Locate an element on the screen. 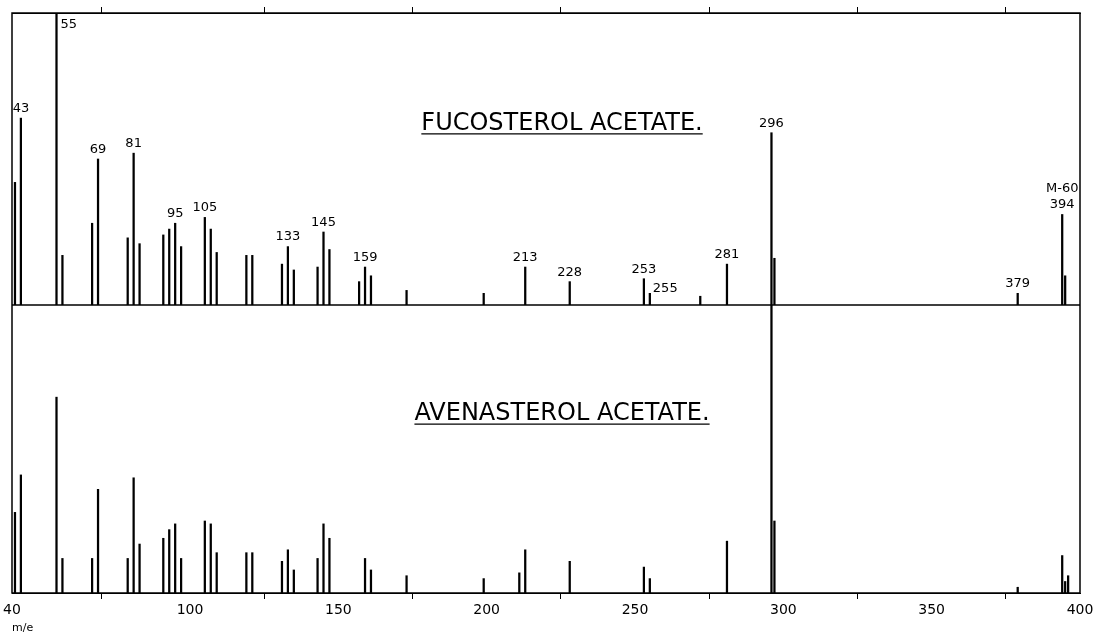 This screenshot has width=1098, height=644. annotation: 255 is located at coordinates (665, 288).